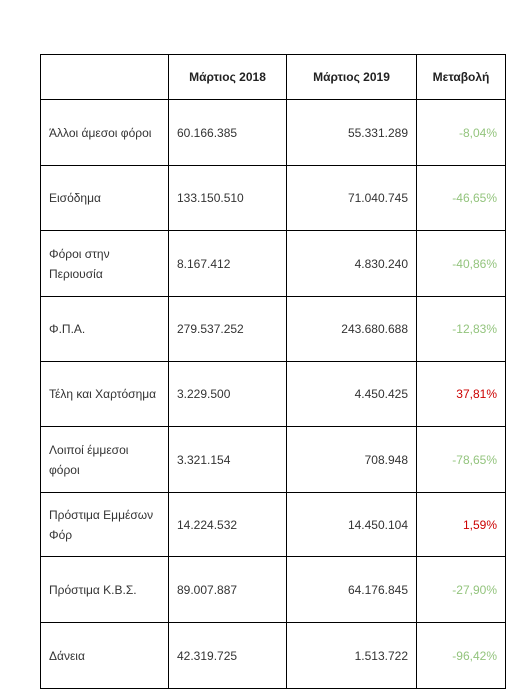  Describe the element at coordinates (351, 655) in the screenshot. I see `value-2019: 1.513.722` at that location.